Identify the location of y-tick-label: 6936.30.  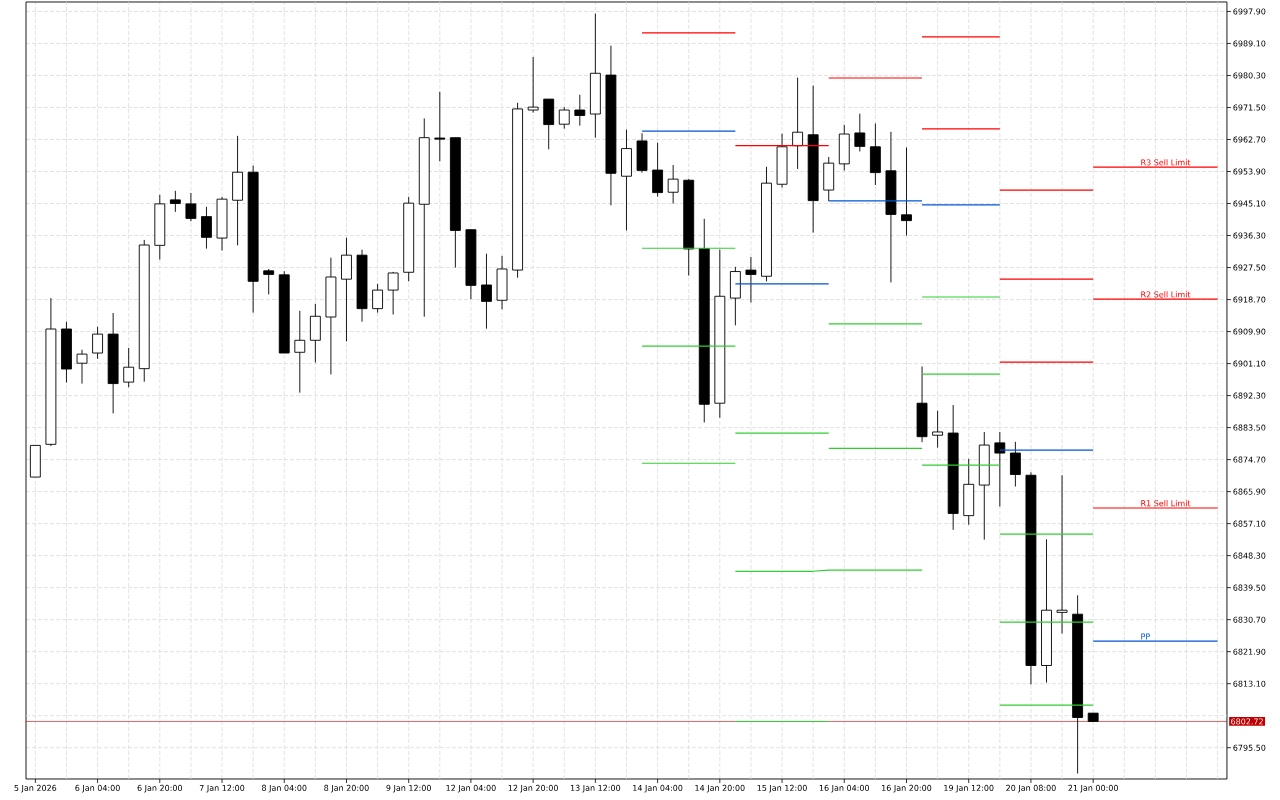
(1249, 235).